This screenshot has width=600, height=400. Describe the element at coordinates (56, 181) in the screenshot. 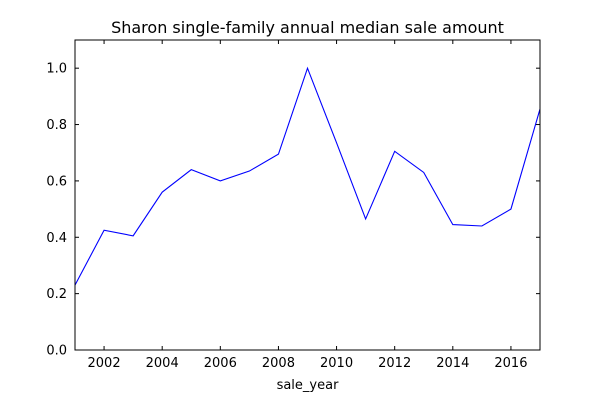

I see `y-tick-label: 0.6` at that location.